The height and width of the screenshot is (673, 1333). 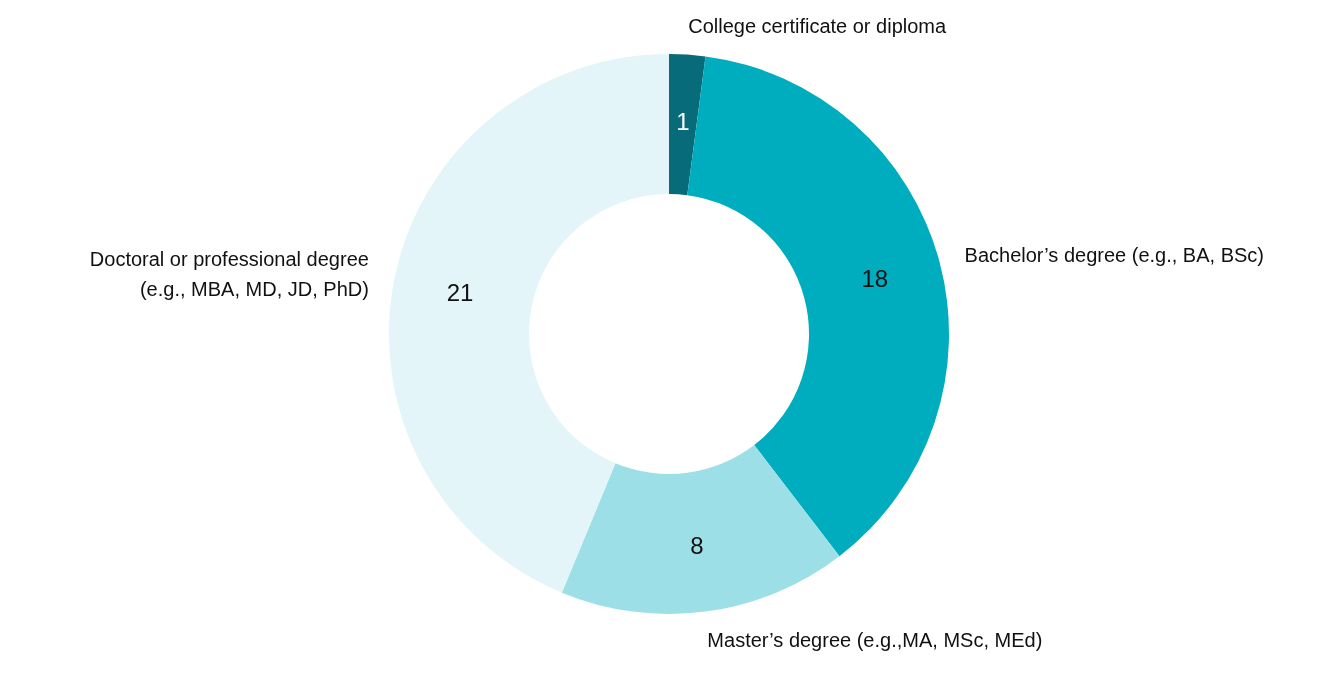 I want to click on data-label: 1, so click(x=683, y=121).